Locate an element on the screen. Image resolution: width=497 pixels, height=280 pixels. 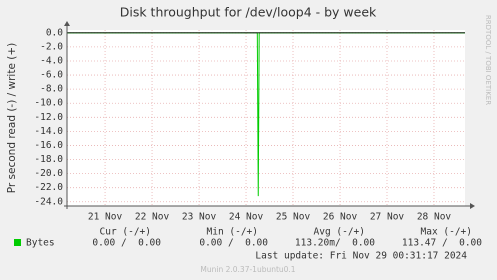
y-axis-label: Pr second read (-) / write (+) is located at coordinates (12, 118).